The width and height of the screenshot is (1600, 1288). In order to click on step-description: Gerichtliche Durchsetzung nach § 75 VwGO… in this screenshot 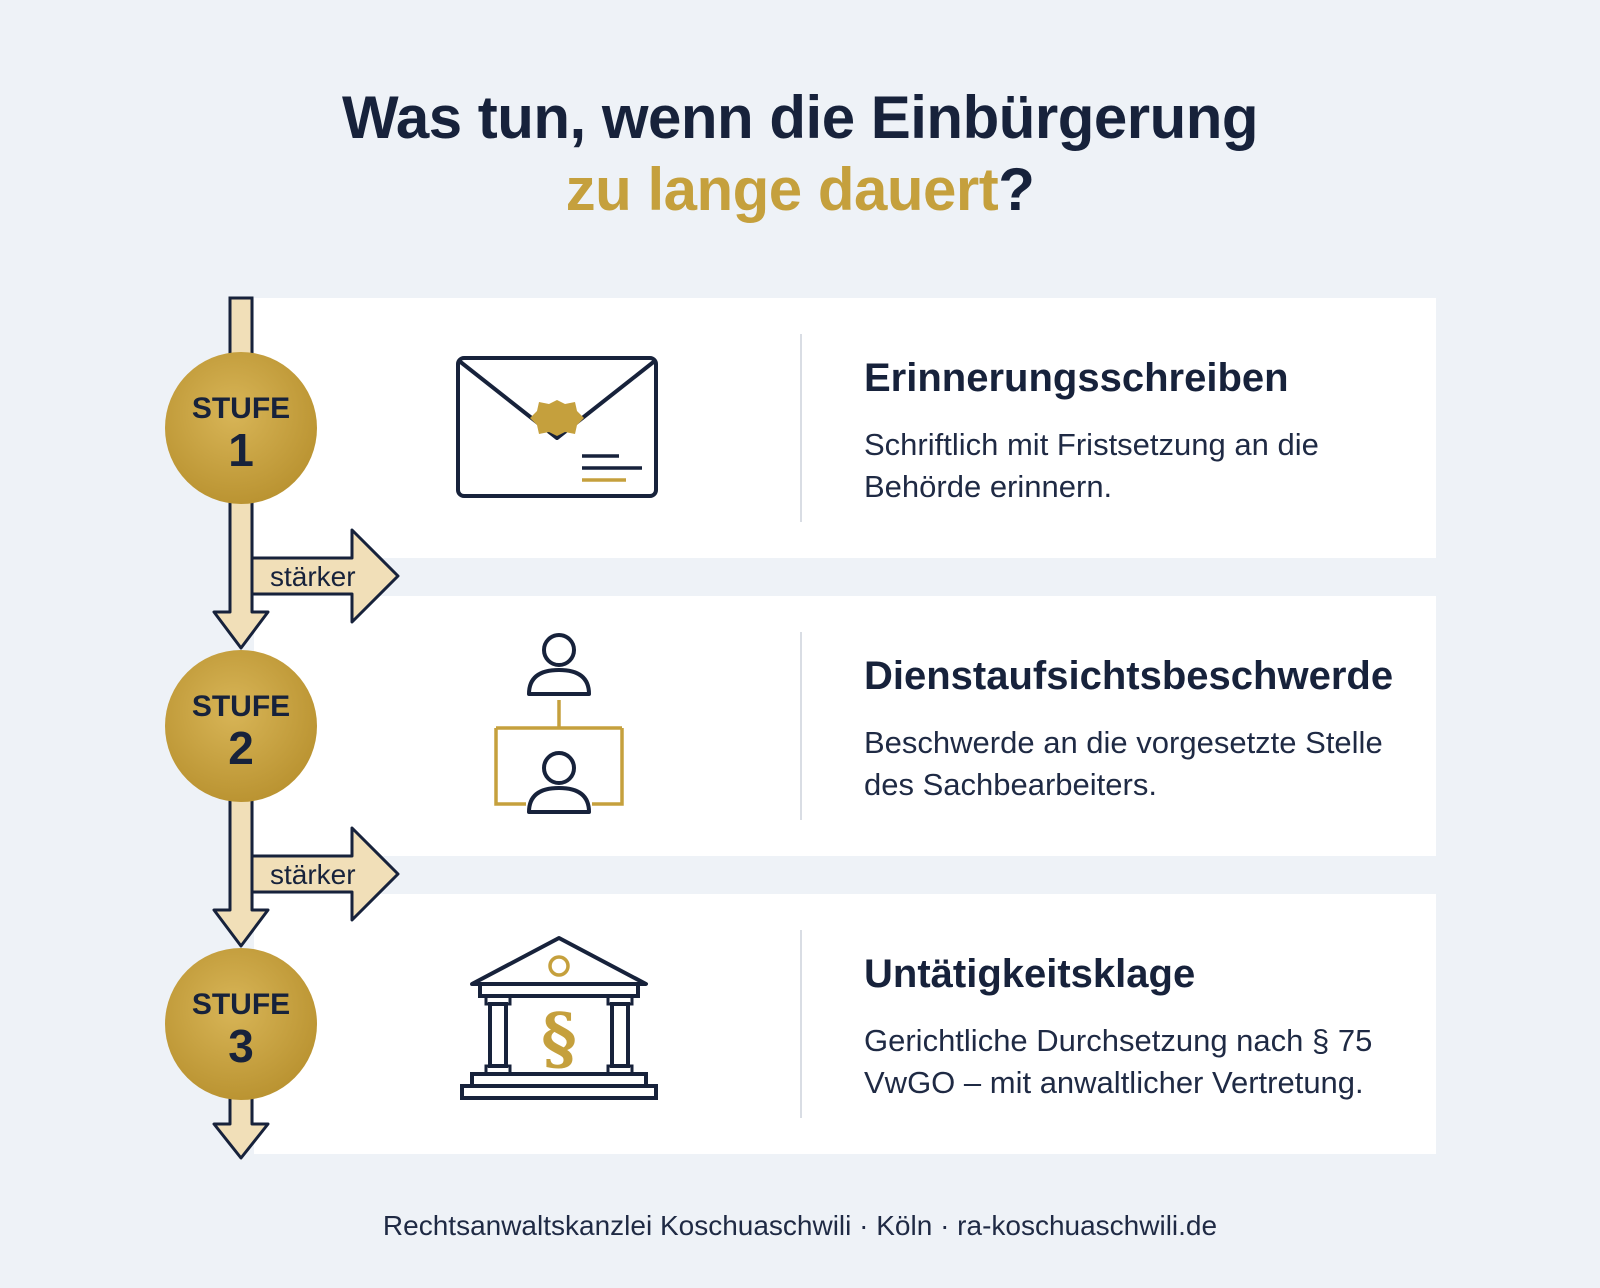, I will do `click(1118, 1061)`.